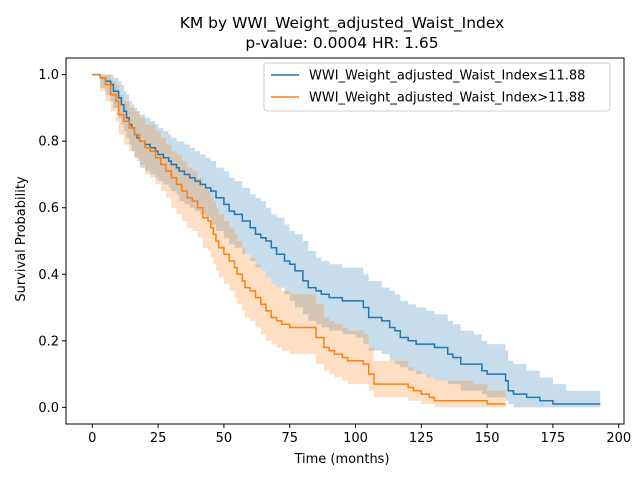 The image size is (640, 480). I want to click on y-tick-label: 1.0, so click(48, 75).